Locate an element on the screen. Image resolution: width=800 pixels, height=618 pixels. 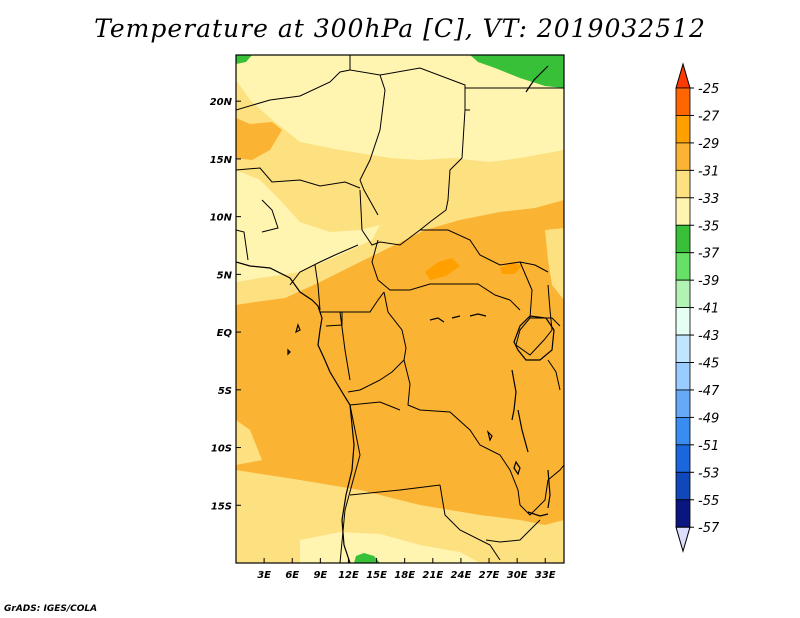
y-tick-label: 10N is located at coordinates (221, 218).